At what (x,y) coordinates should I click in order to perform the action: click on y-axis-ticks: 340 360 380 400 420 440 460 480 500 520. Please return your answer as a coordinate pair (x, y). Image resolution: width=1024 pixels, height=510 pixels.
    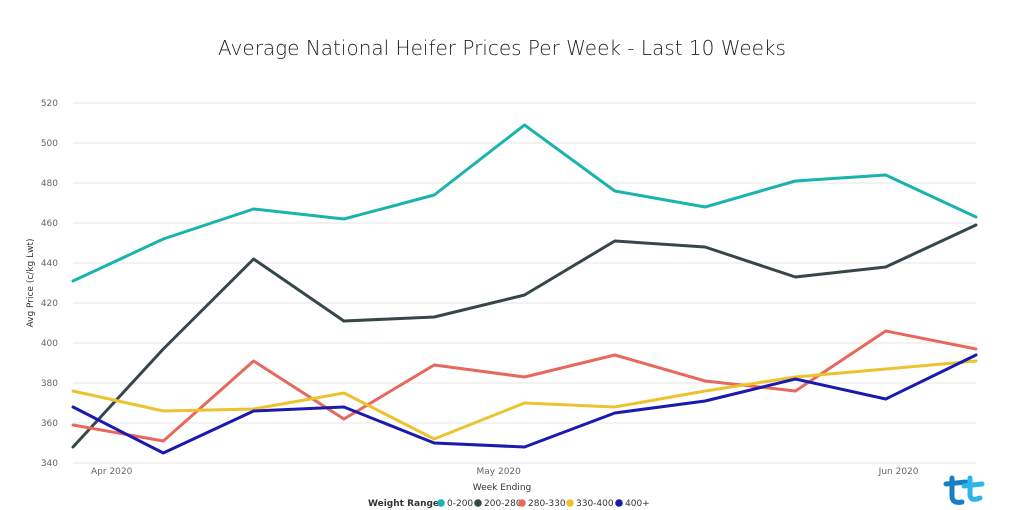
    Looking at the image, I should click on (49, 284).